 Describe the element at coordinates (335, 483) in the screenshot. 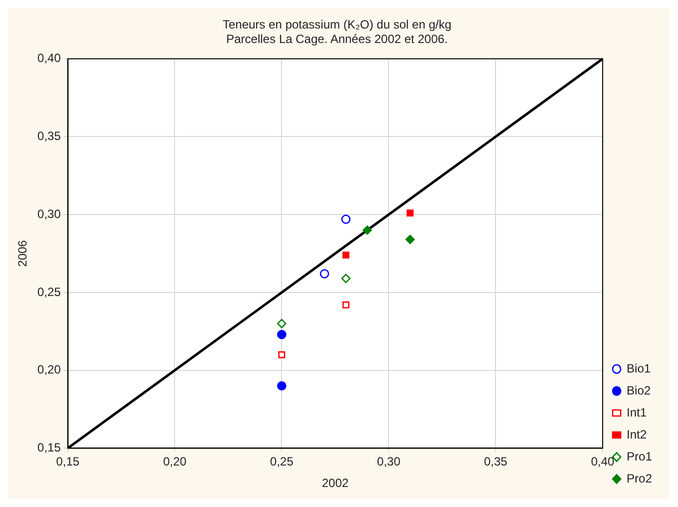

I see `x-axis-title: 2002` at that location.